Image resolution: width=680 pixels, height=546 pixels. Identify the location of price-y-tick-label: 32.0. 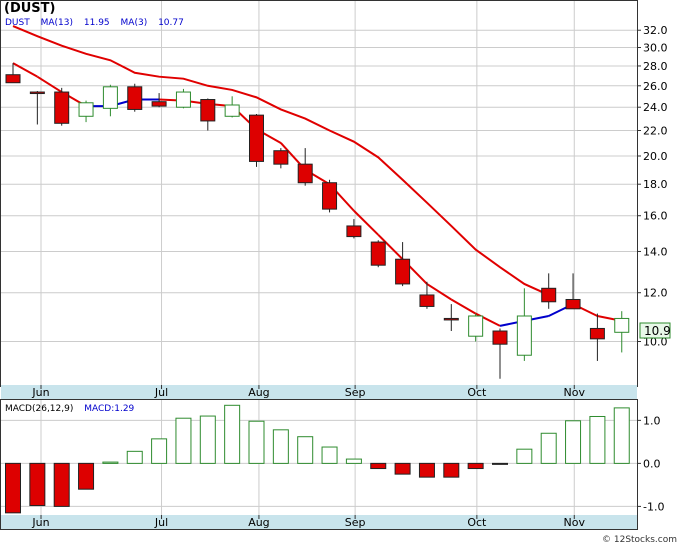
(655, 30).